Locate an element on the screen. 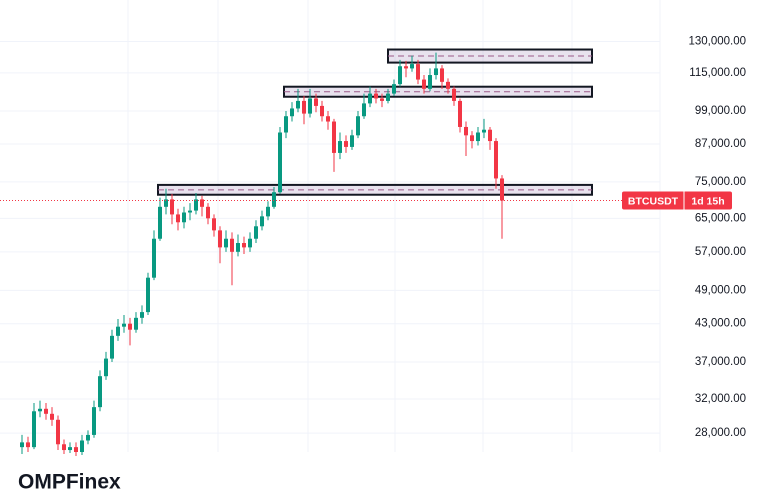 The width and height of the screenshot is (780, 503). y-tick-label: 37,000.00 is located at coordinates (720, 362).